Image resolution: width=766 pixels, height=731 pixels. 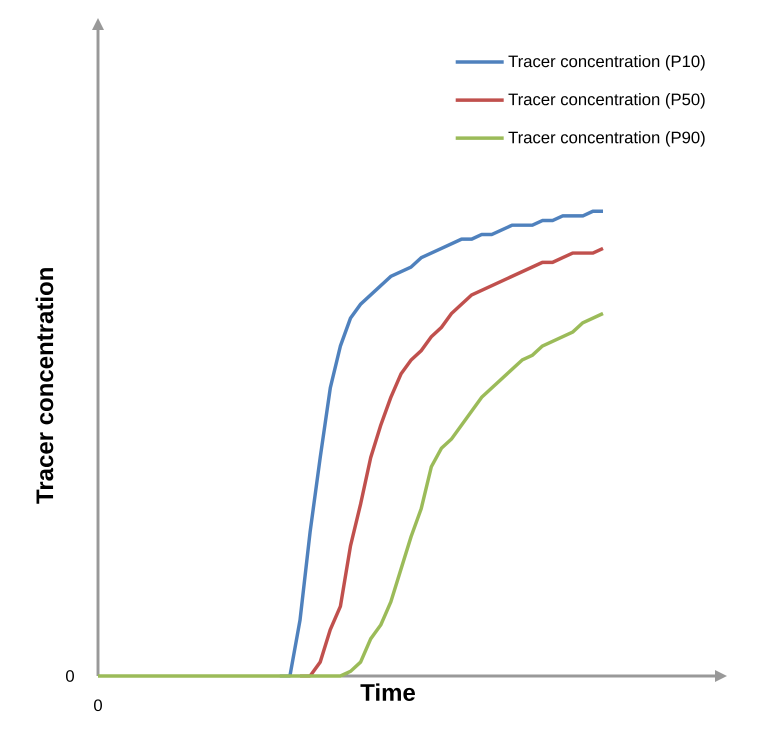 What do you see at coordinates (606, 139) in the screenshot?
I see `legend-label: Tracer concentration (P90)` at bounding box center [606, 139].